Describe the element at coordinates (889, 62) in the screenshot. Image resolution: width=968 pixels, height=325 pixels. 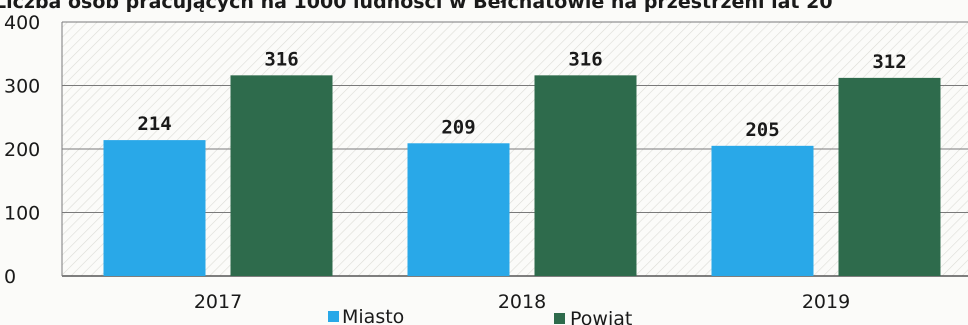
I see `data-label: 312` at that location.